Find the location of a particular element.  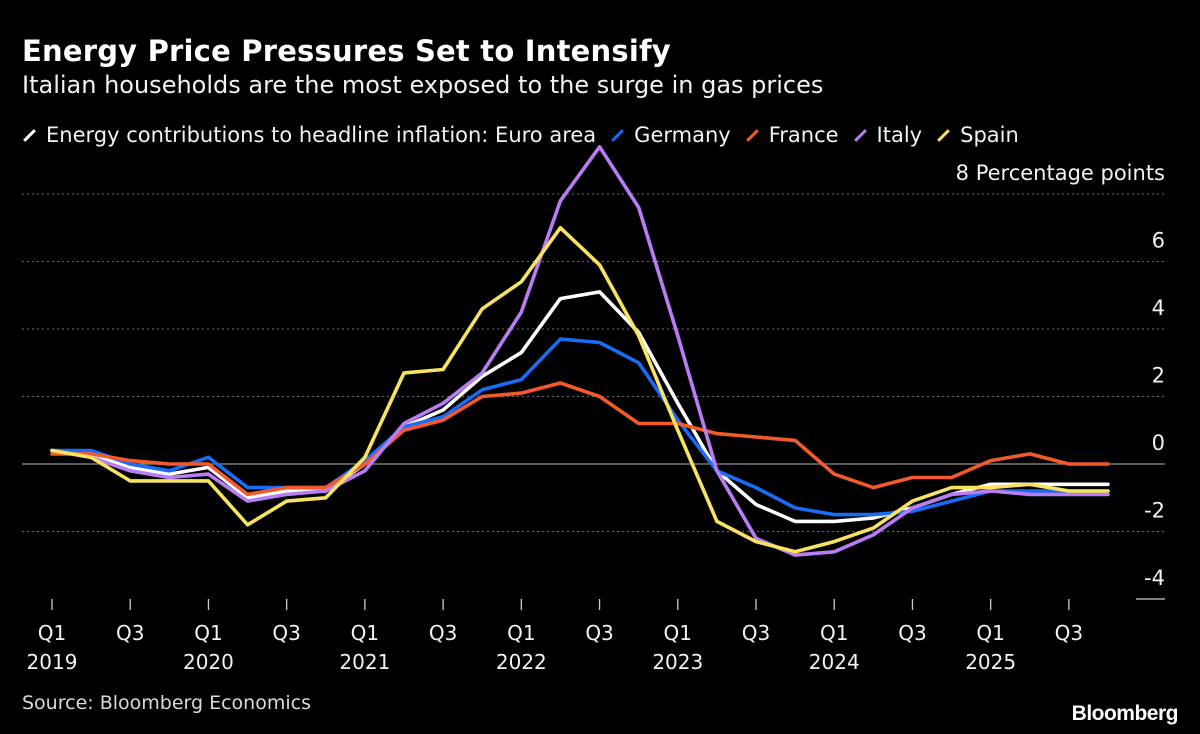

x-tick-label-7: Q3 is located at coordinates (599, 633).